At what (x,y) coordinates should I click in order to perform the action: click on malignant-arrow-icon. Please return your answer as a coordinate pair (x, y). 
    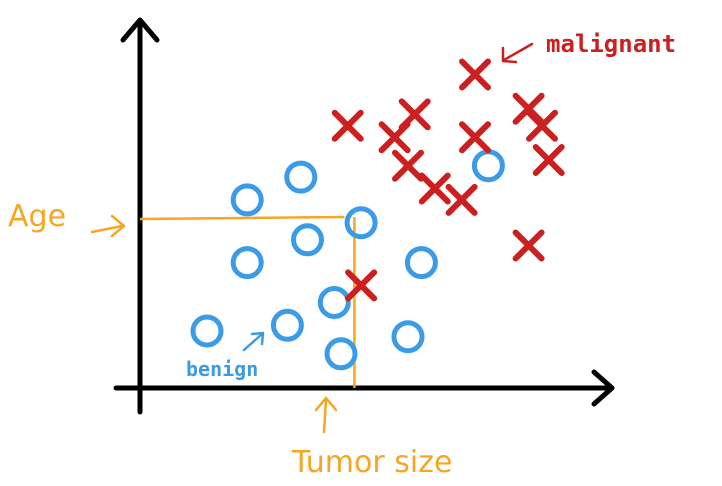
    Looking at the image, I should click on (517, 53).